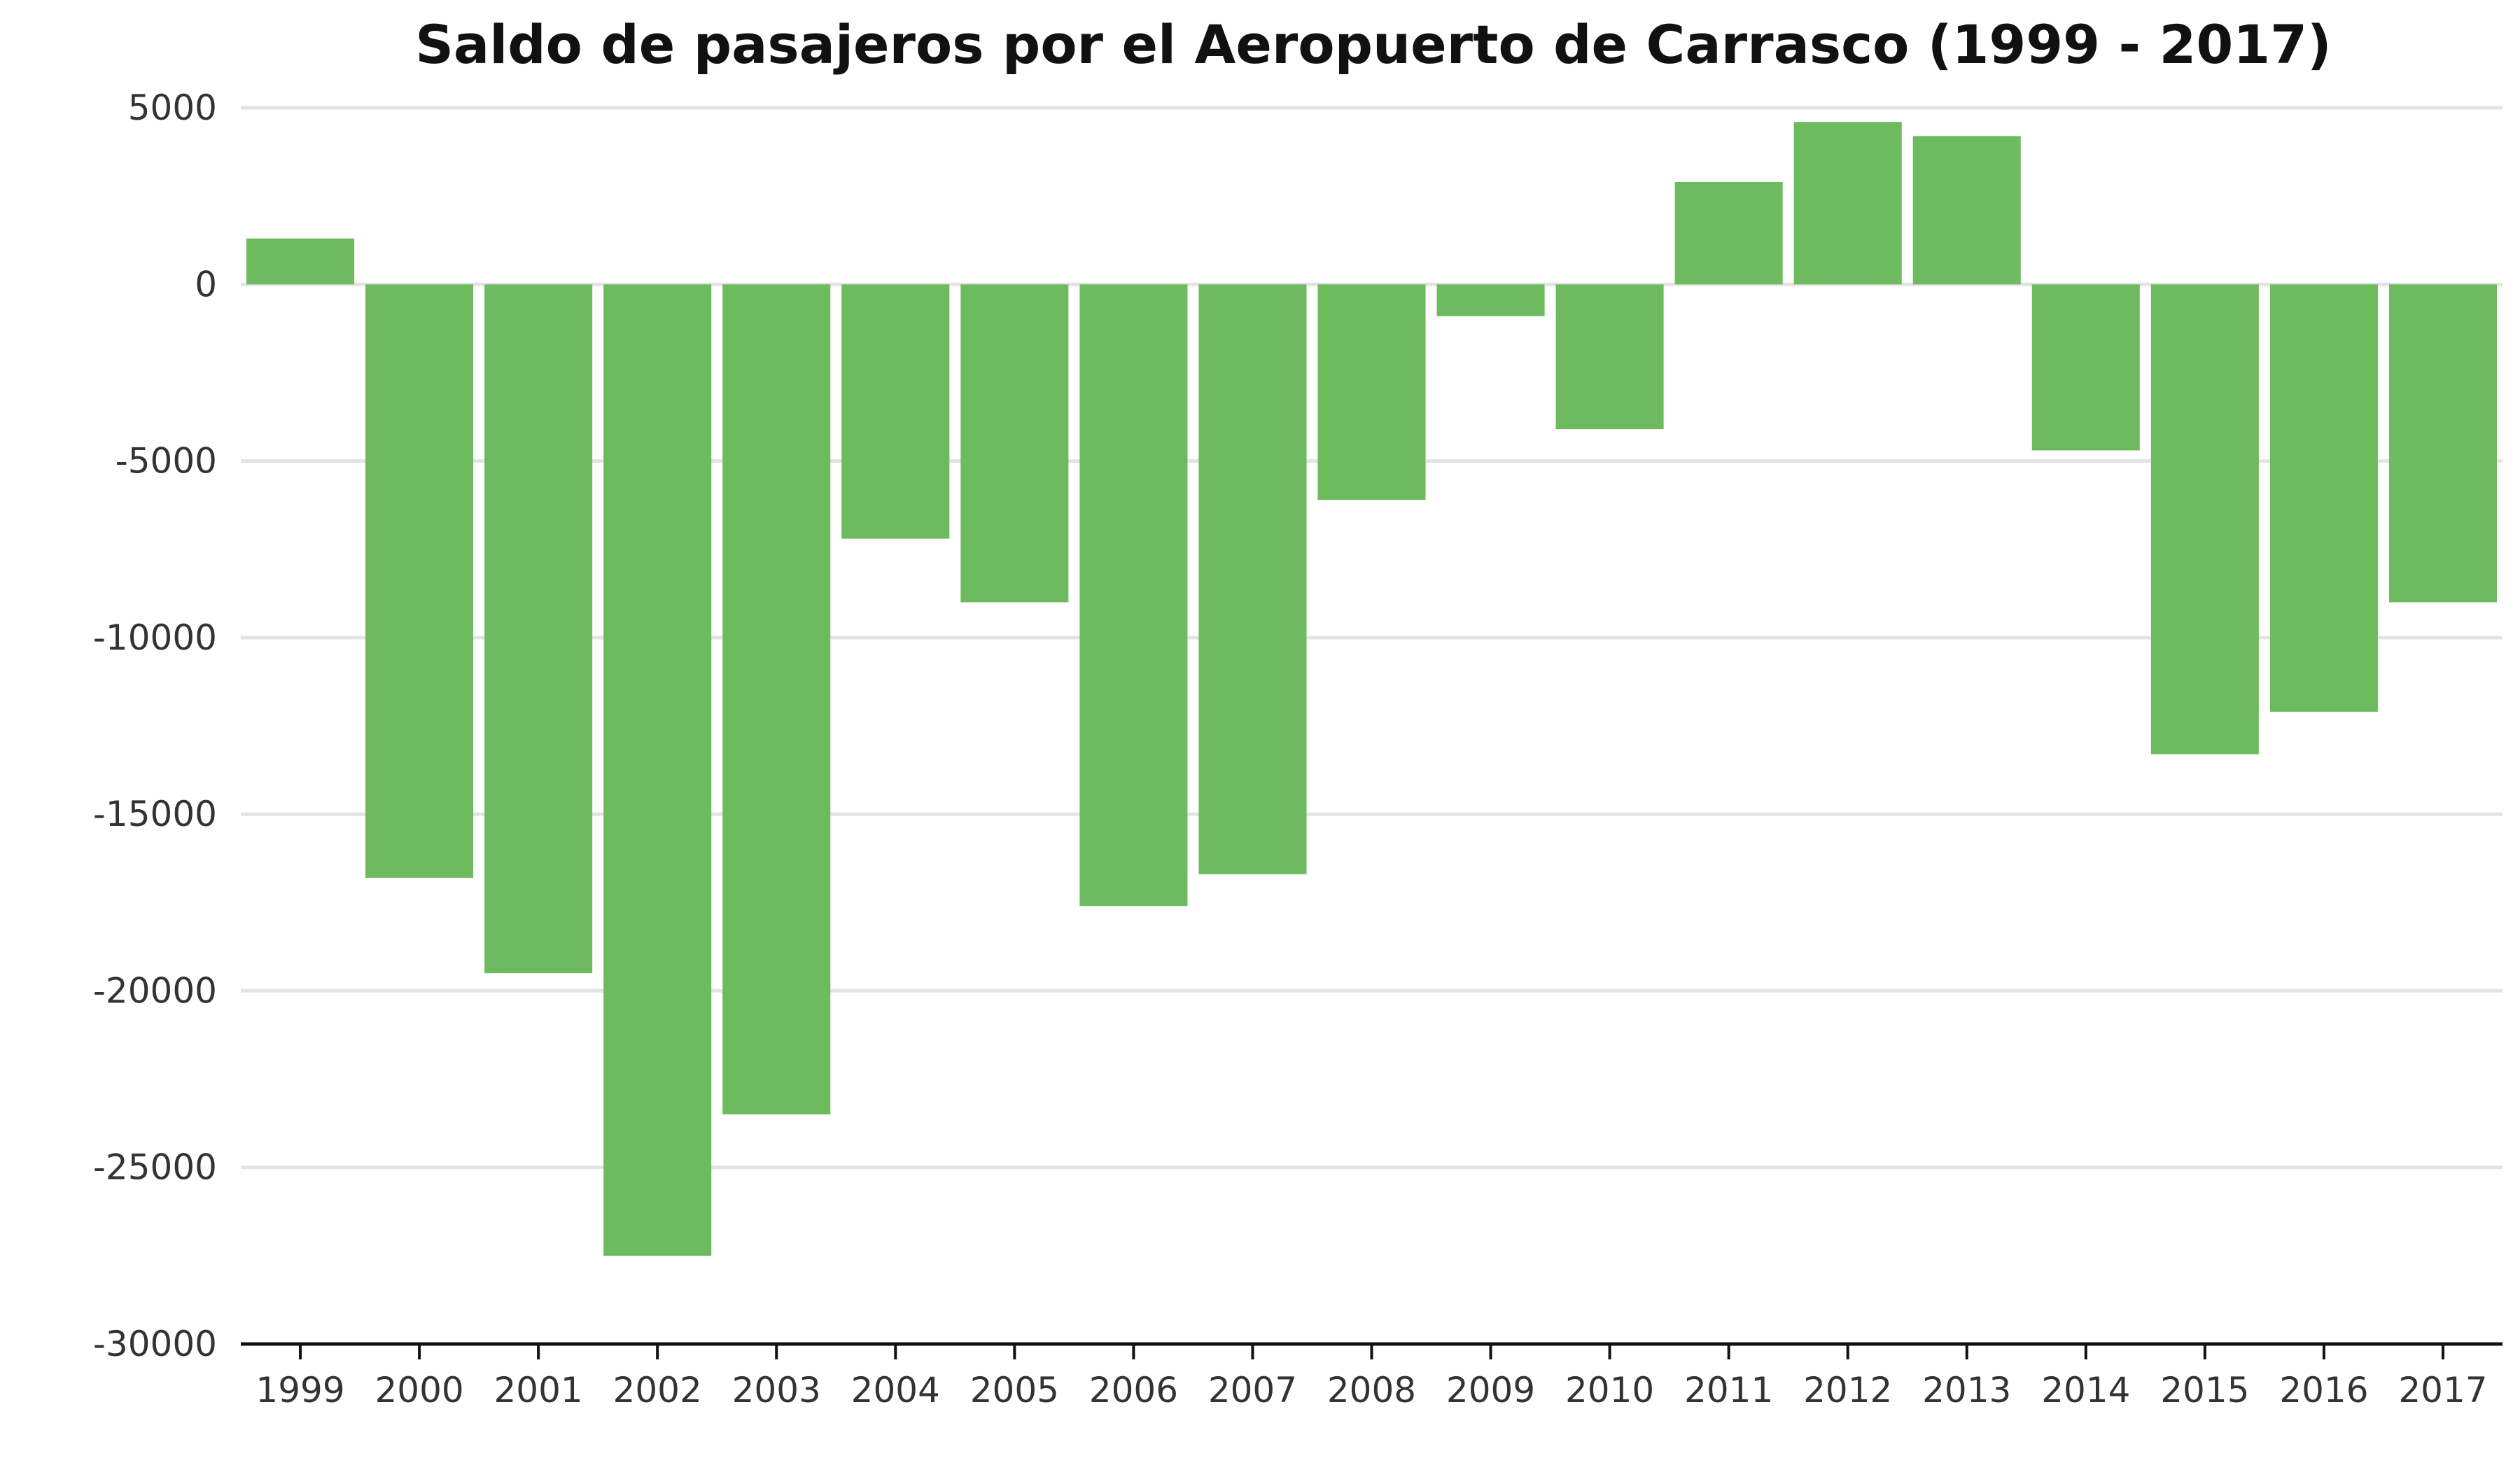 This screenshot has height=1470, width=2520. Describe the element at coordinates (418, 1390) in the screenshot. I see `x-tick-label: 2000` at that location.